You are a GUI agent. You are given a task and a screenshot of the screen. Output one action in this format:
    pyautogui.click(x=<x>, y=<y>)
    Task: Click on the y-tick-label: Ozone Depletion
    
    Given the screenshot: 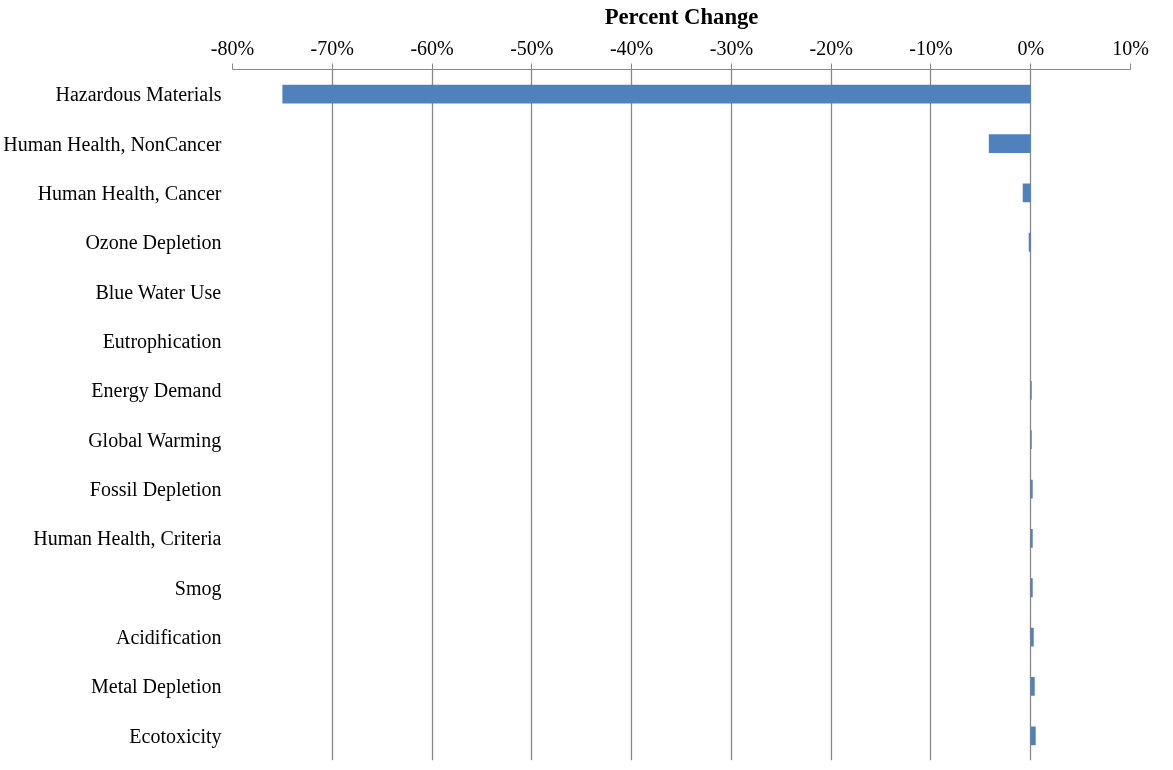 What is the action you would take?
    pyautogui.click(x=153, y=243)
    